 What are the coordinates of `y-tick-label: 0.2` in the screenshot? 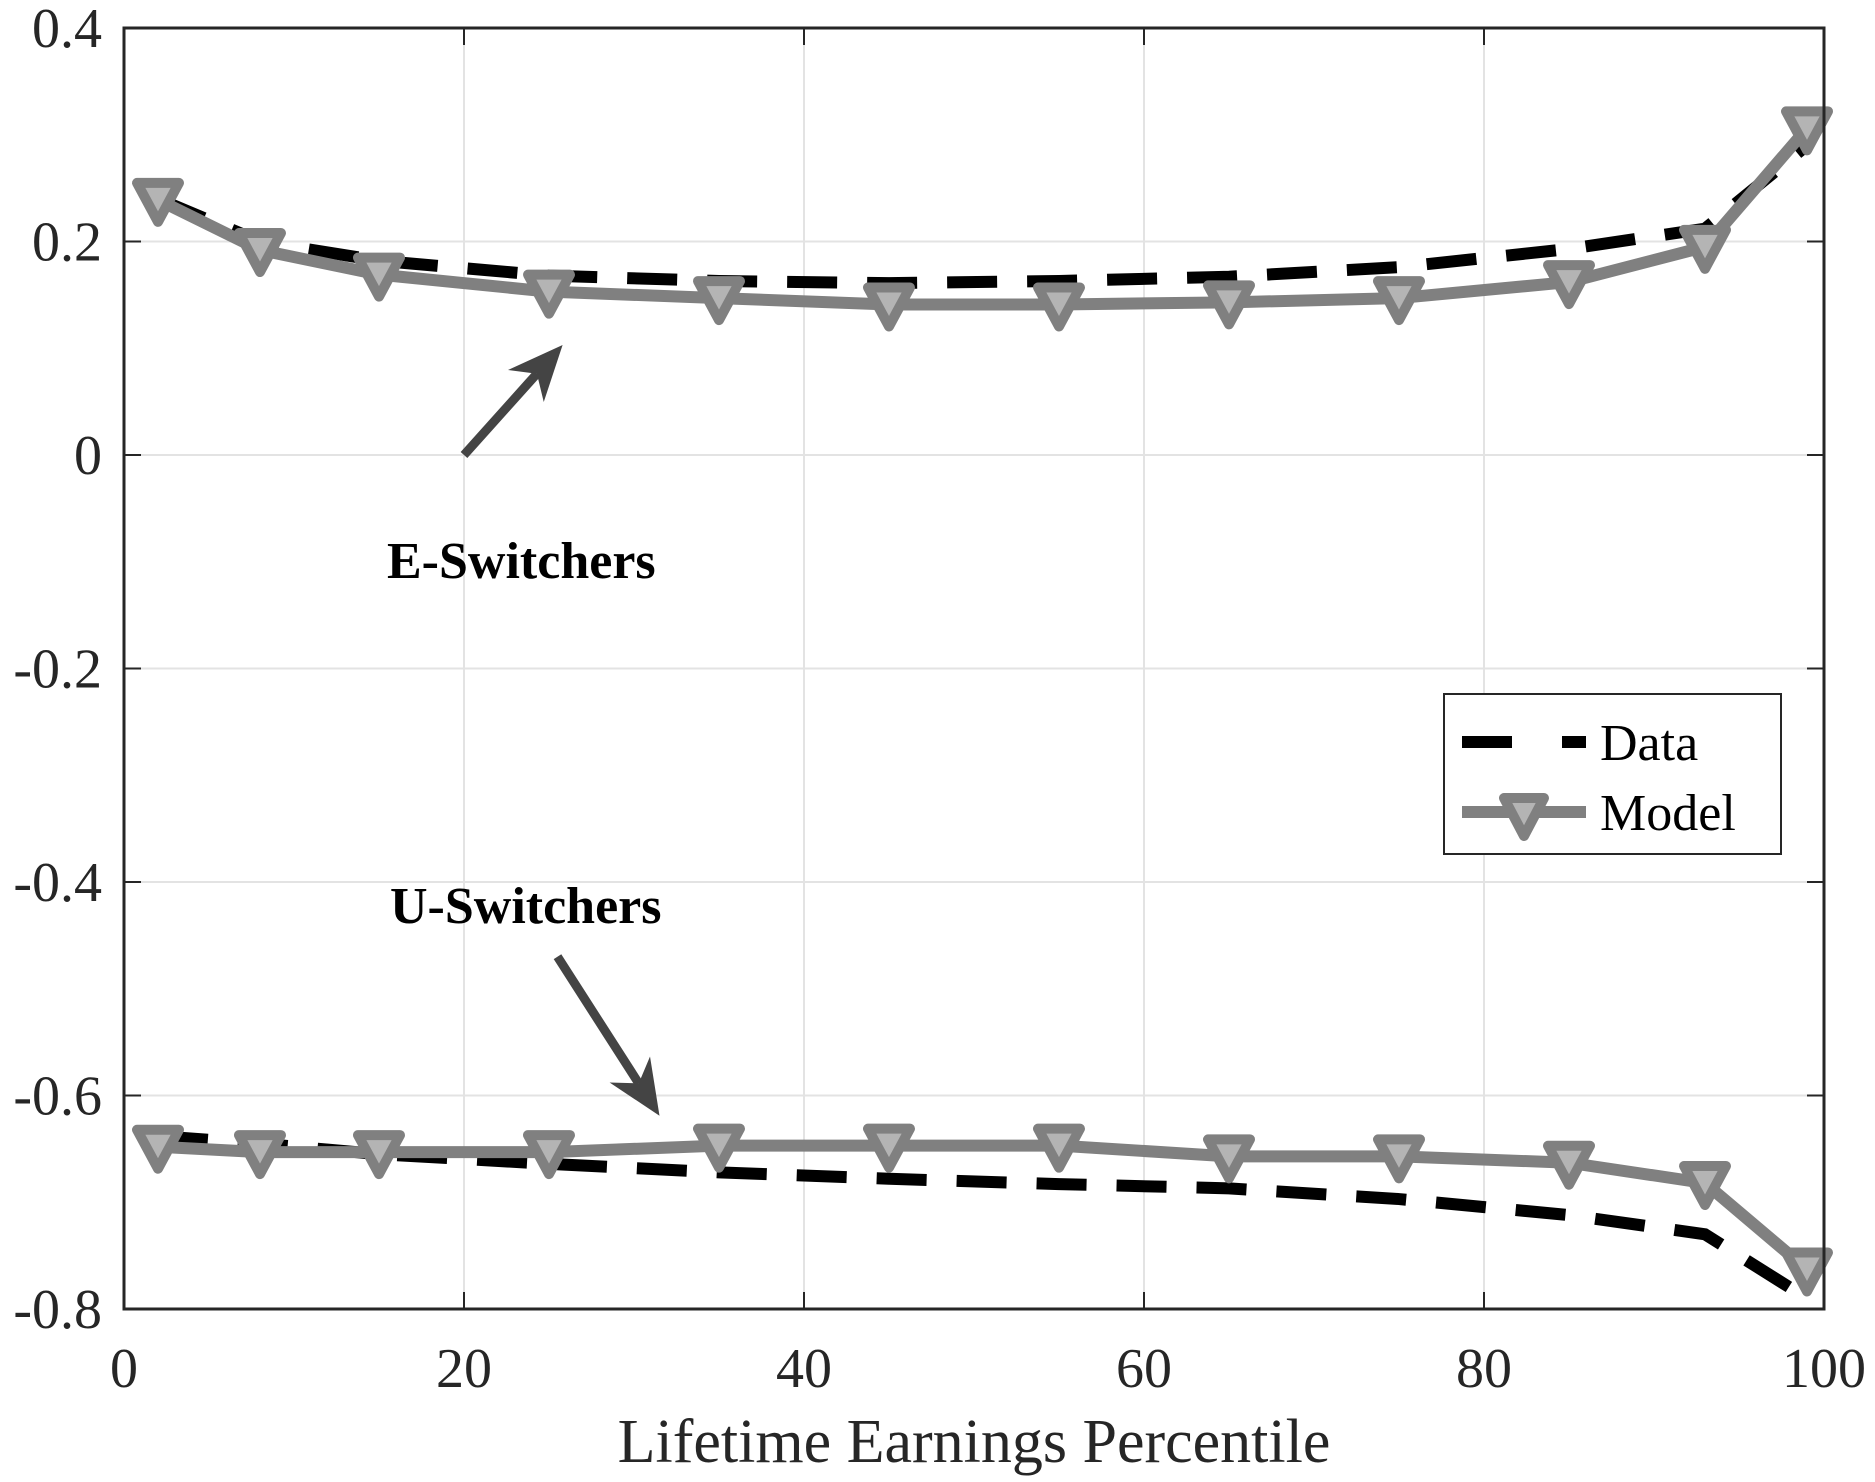 It's located at (67, 243).